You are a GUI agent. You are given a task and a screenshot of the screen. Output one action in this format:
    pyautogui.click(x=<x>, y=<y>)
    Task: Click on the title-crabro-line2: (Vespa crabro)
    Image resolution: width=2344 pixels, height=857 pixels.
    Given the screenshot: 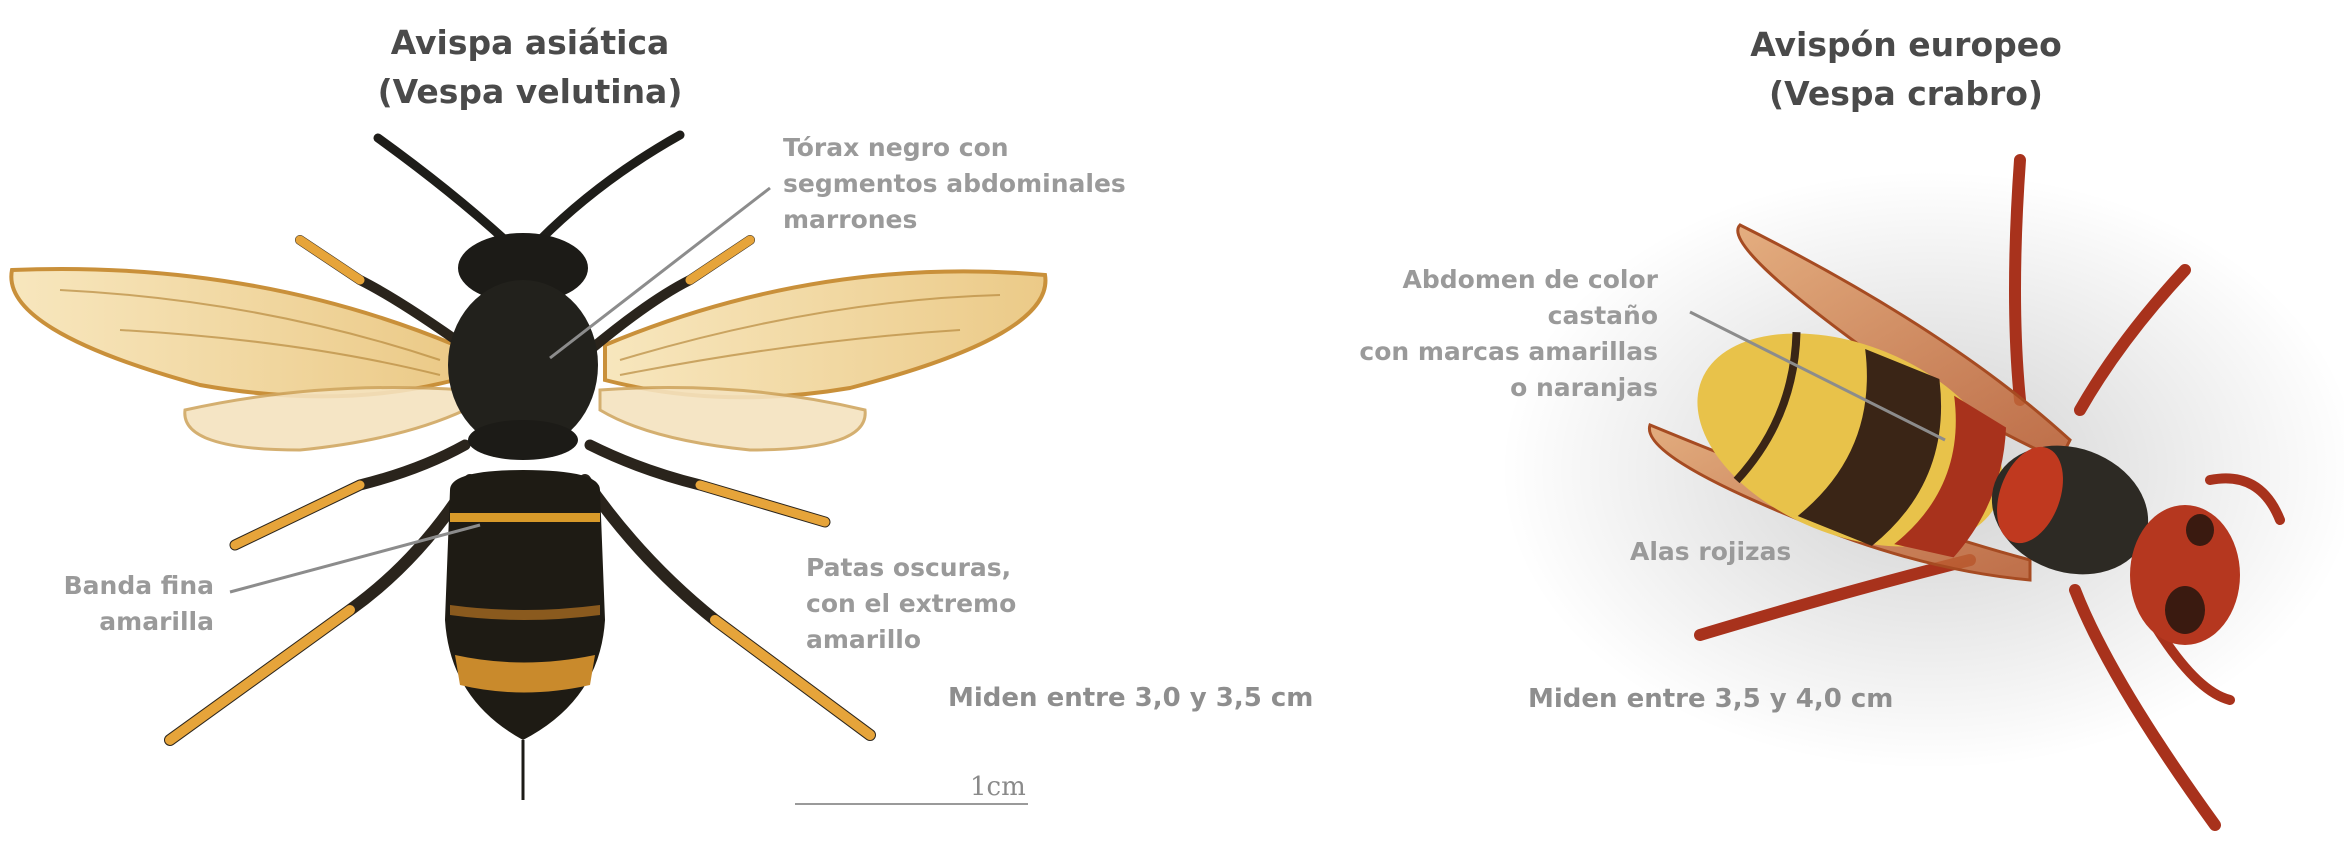 What is the action you would take?
    pyautogui.click(x=1906, y=93)
    